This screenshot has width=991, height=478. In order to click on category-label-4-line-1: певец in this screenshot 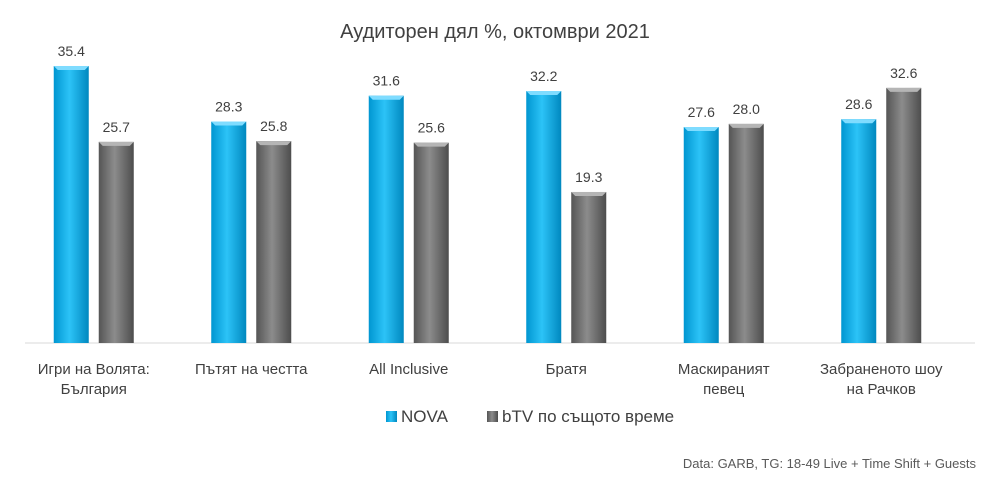, I will do `click(724, 389)`.